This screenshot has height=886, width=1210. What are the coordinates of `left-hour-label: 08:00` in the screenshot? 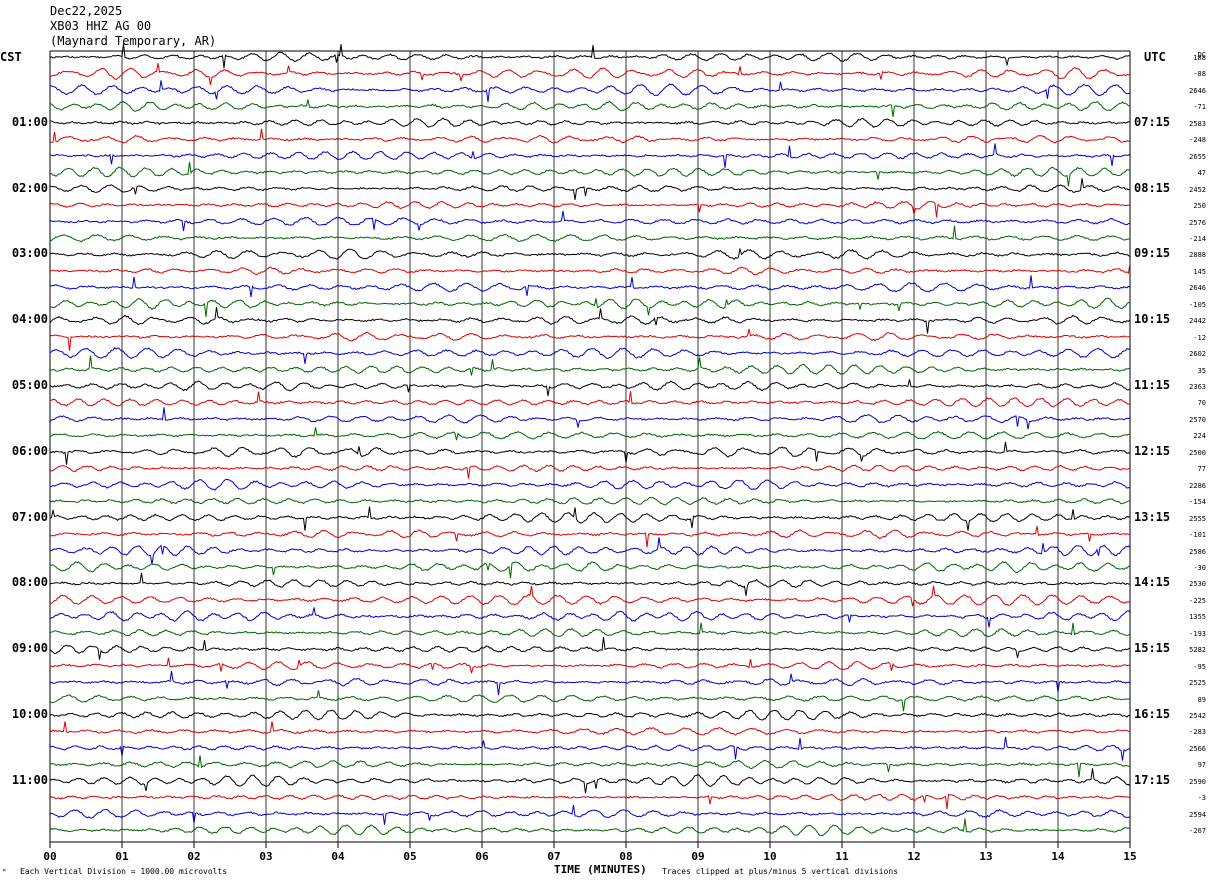 It's located at (29, 582).